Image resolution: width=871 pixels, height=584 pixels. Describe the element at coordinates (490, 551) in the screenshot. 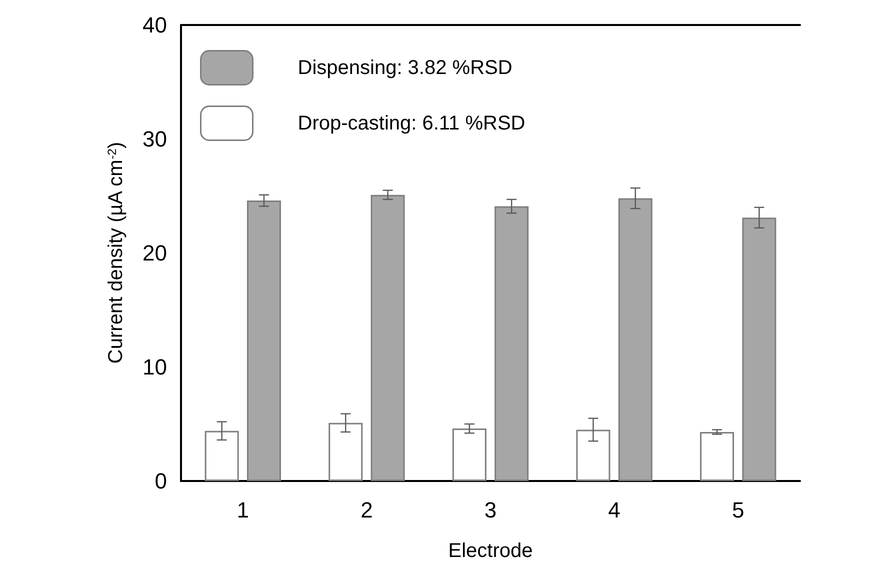

I see `x-axis-title: Electrode` at that location.